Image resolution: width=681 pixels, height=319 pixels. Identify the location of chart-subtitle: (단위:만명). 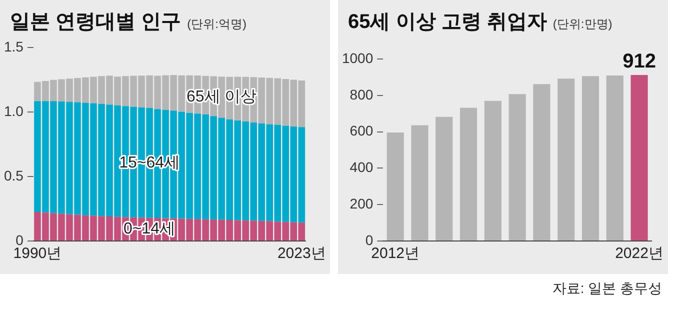
(582, 24).